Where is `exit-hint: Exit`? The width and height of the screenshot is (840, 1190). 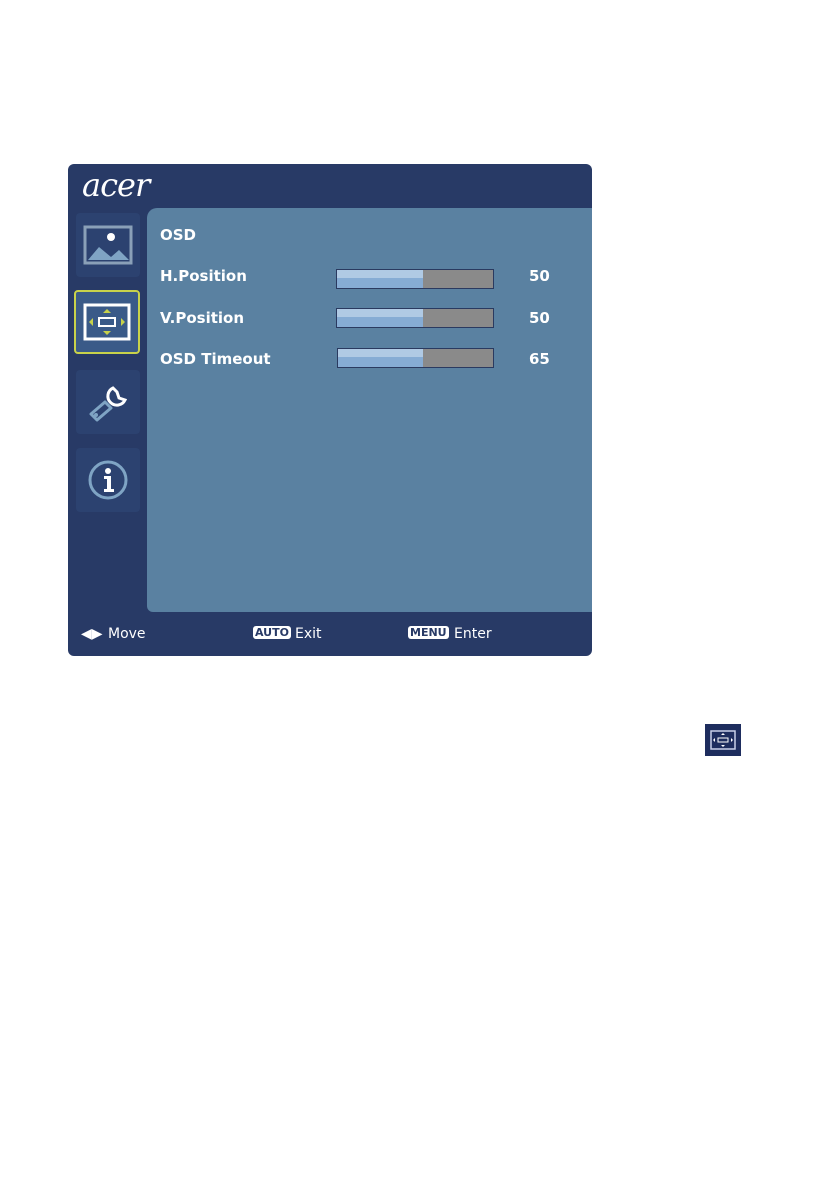 exit-hint: Exit is located at coordinates (308, 634).